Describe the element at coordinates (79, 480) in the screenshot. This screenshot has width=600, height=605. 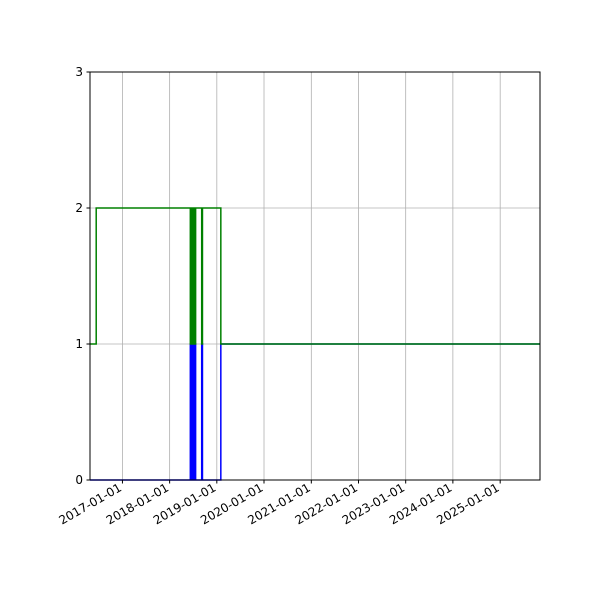
I see `y-tick-label: 0` at that location.